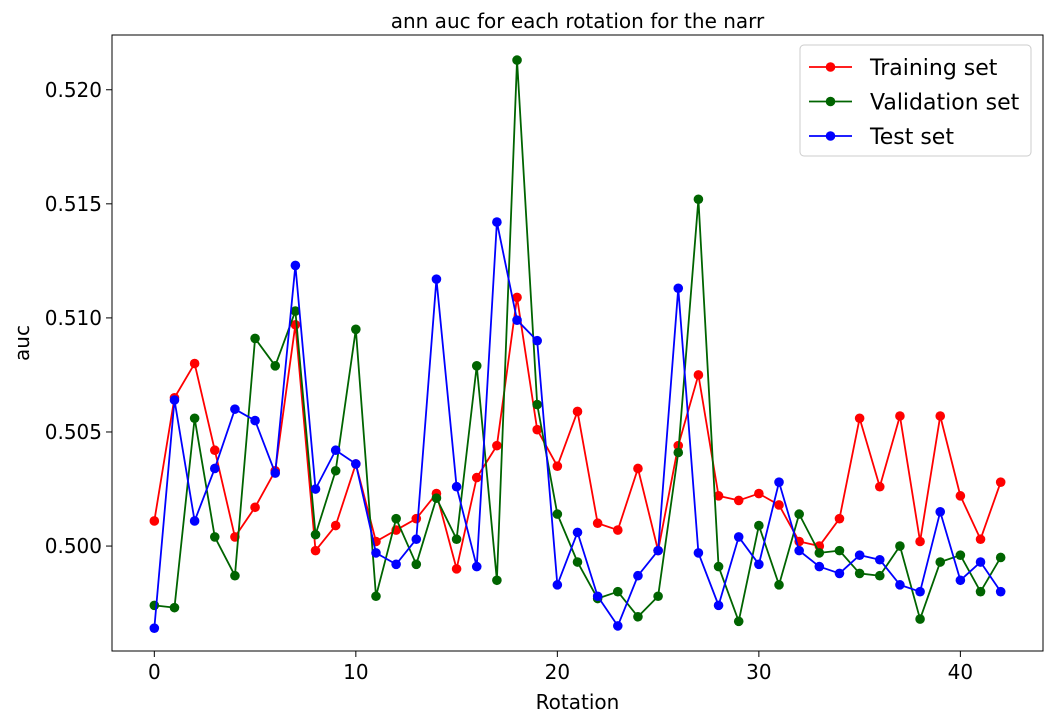  I want to click on legend-box, so click(915, 100).